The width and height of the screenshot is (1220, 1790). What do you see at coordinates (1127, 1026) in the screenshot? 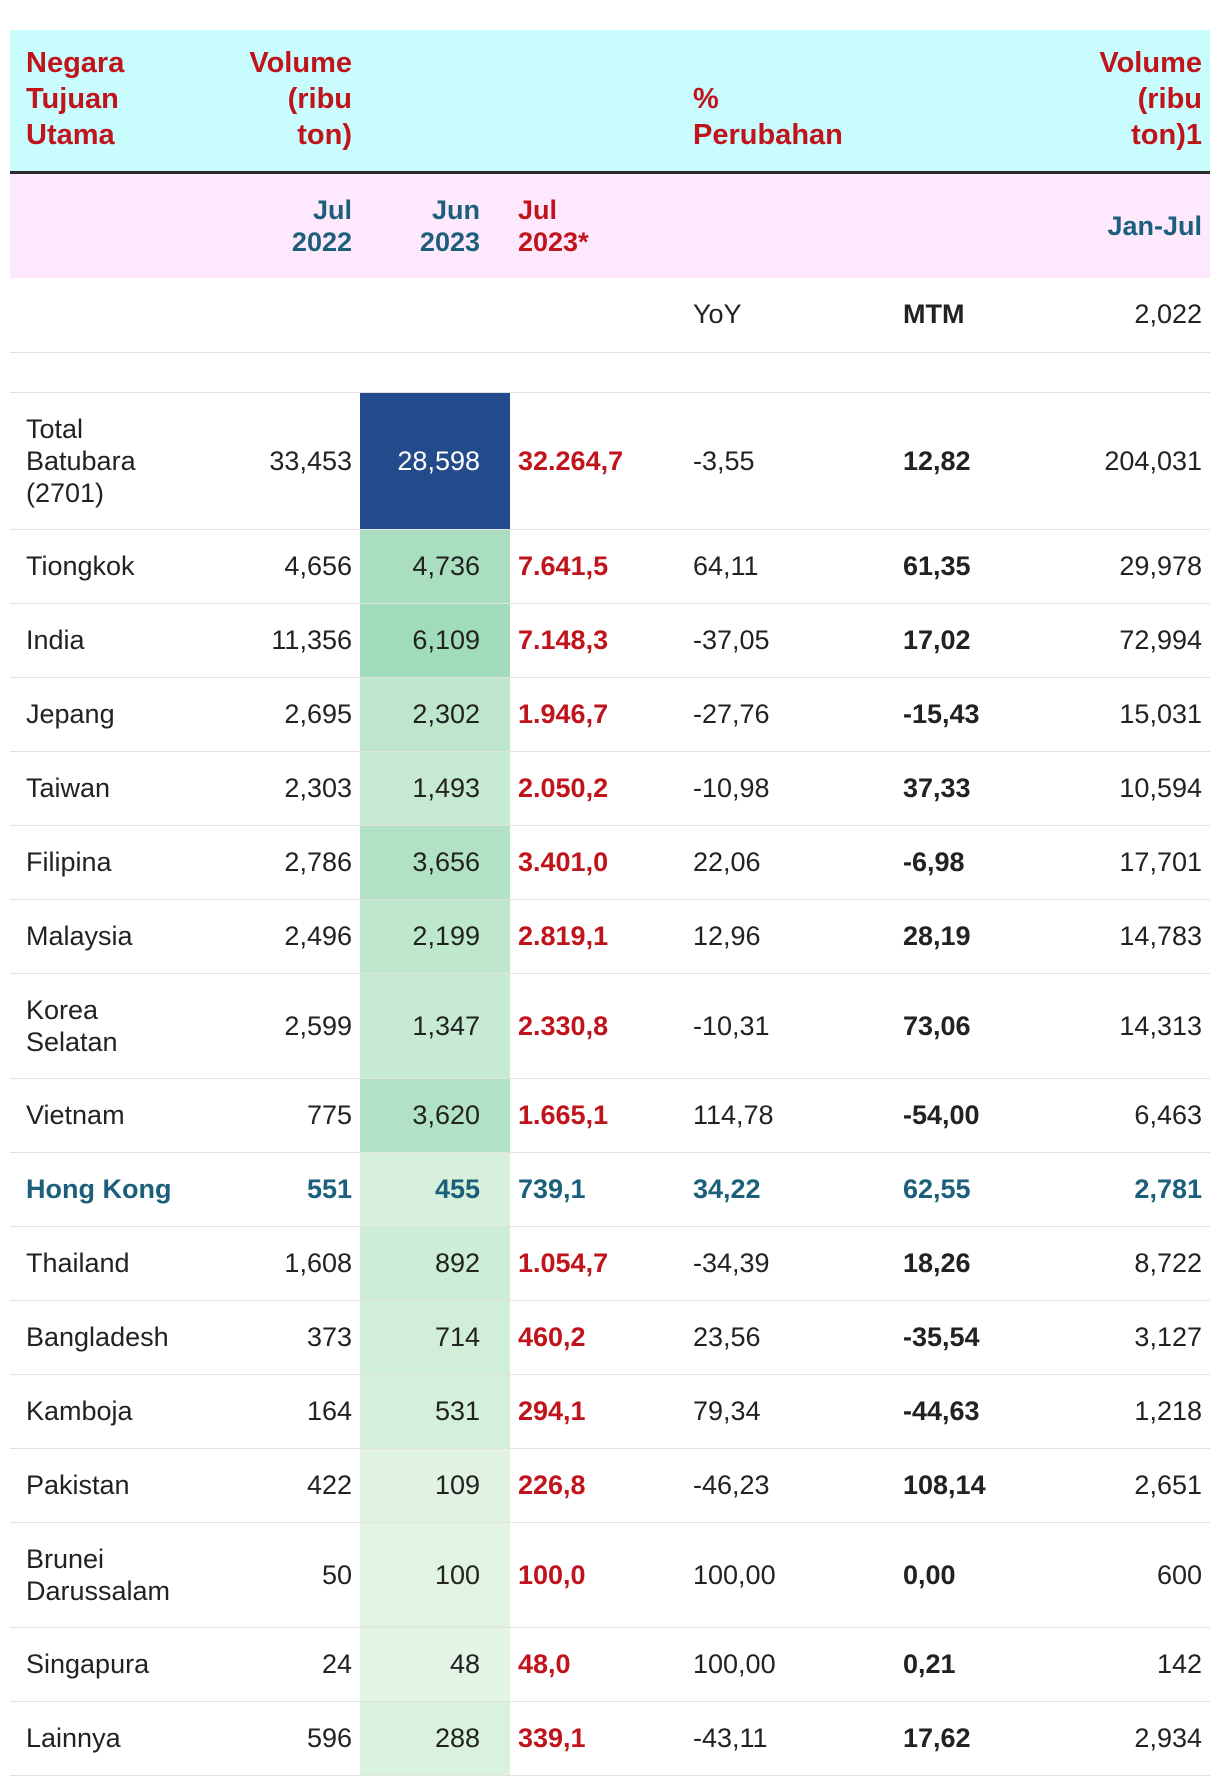
I see `cell-janjul: 14,313` at bounding box center [1127, 1026].